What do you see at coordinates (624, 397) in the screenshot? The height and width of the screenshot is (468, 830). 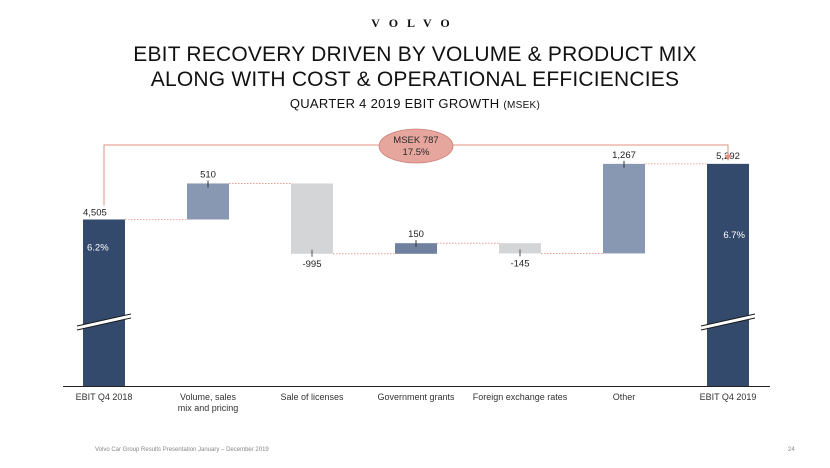 I see `category-label: Other` at bounding box center [624, 397].